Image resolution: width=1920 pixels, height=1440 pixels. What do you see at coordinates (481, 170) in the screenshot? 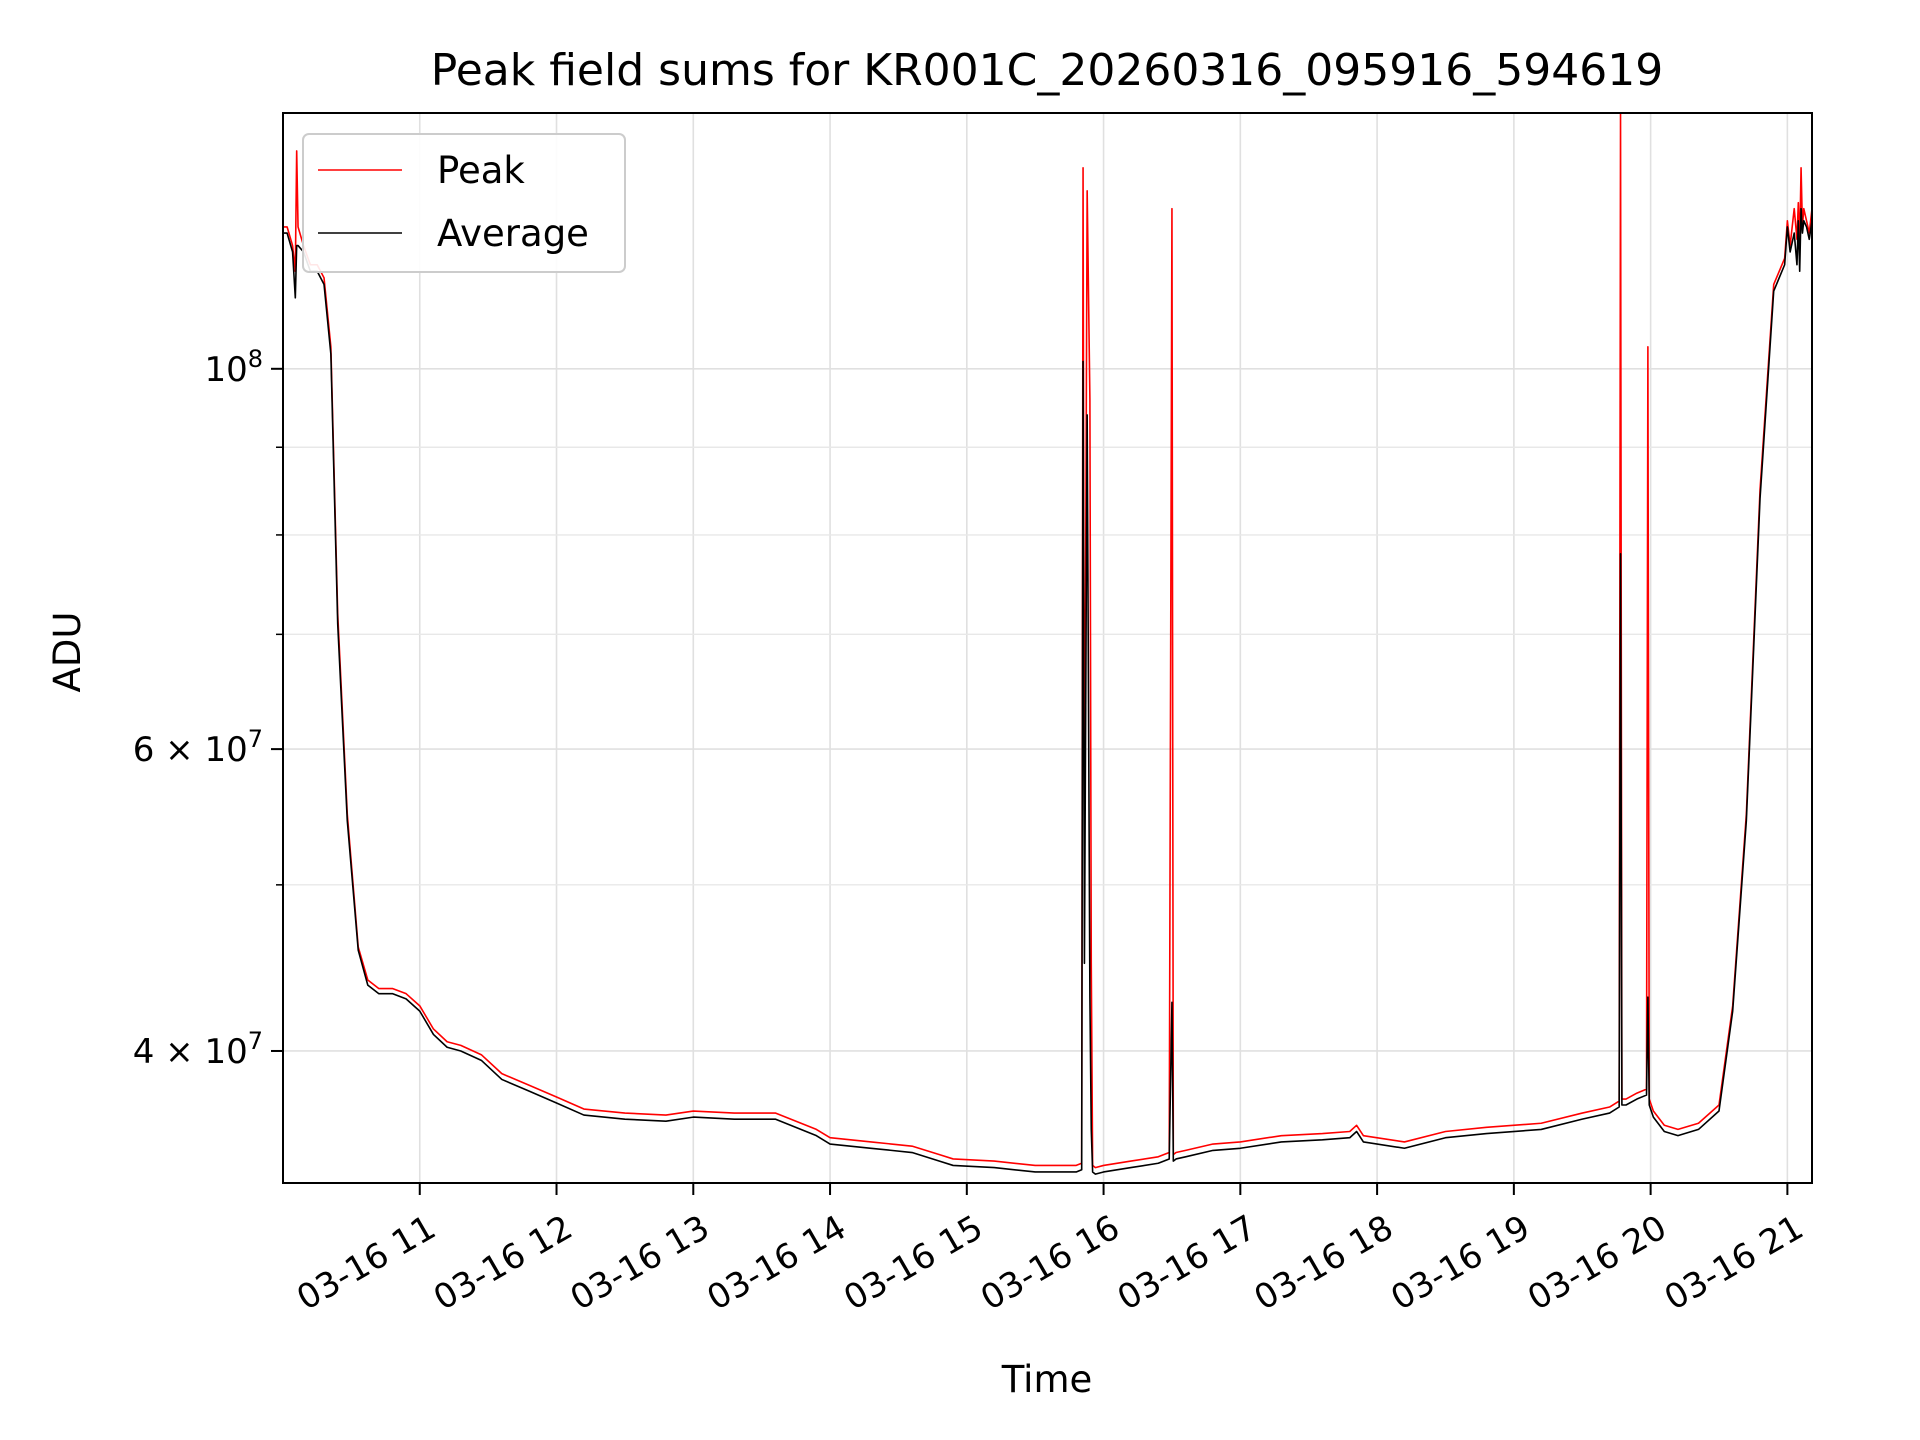
I see `legend-label-peak: Peak` at bounding box center [481, 170].